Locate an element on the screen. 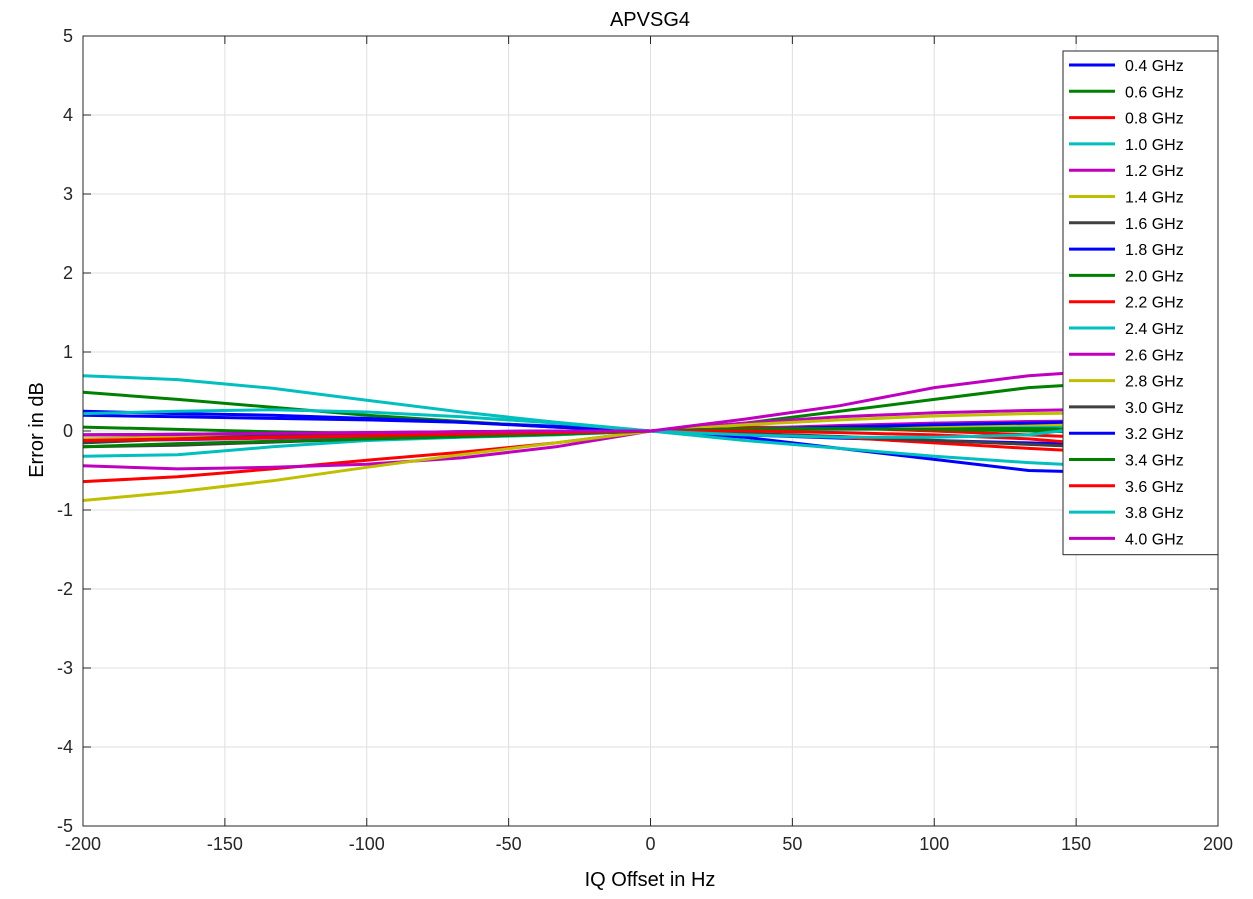 This screenshot has height=899, width=1253. legend-label: 0.8 GHz is located at coordinates (1154, 119).